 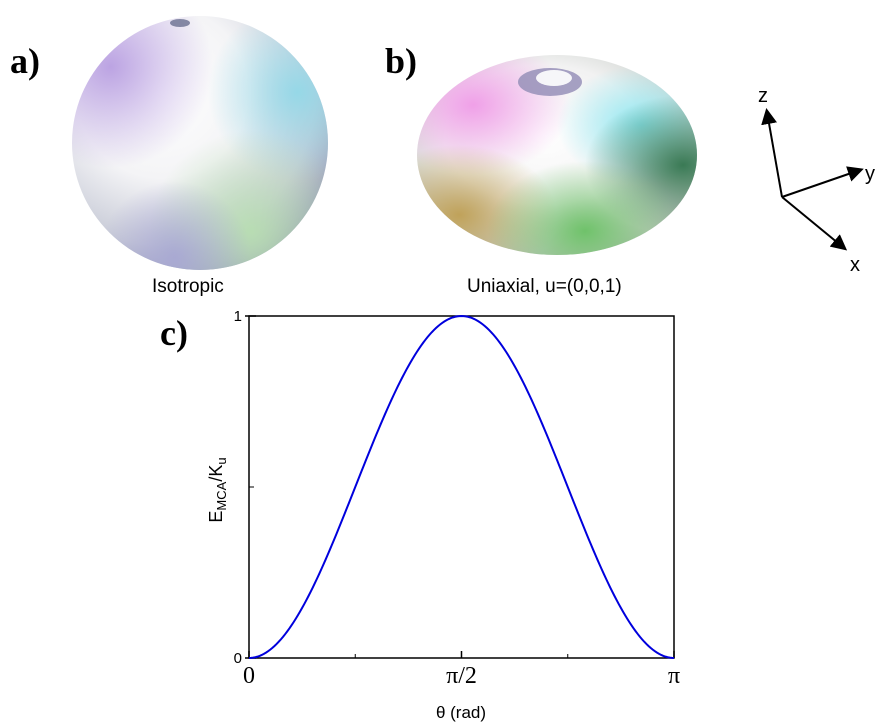 I want to click on panel-b-label: b), so click(x=401, y=61).